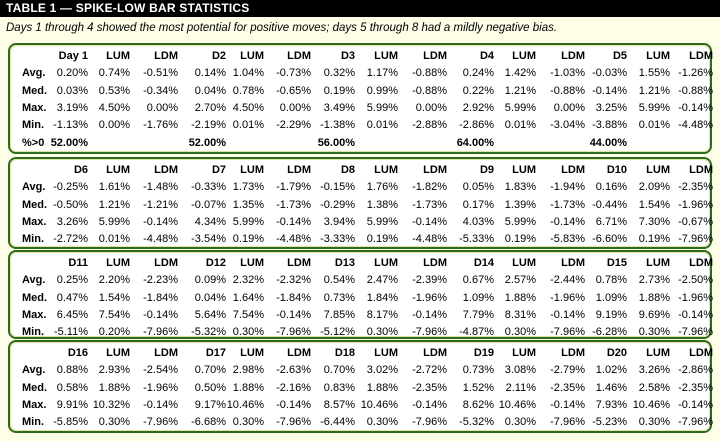 The width and height of the screenshot is (720, 441). I want to click on table-cell: -0.65%, so click(293, 90).